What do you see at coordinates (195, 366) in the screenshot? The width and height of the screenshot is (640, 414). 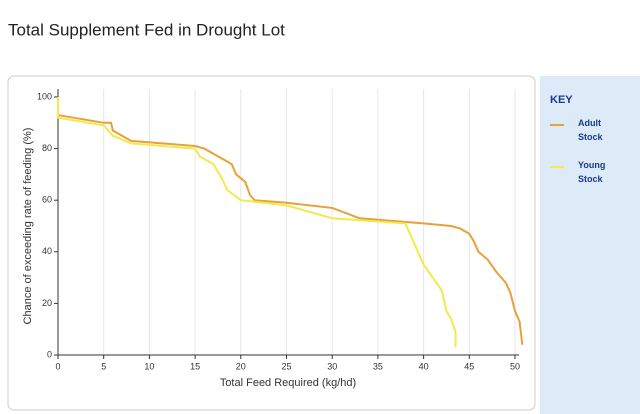 I see `x-tick-label: 15` at bounding box center [195, 366].